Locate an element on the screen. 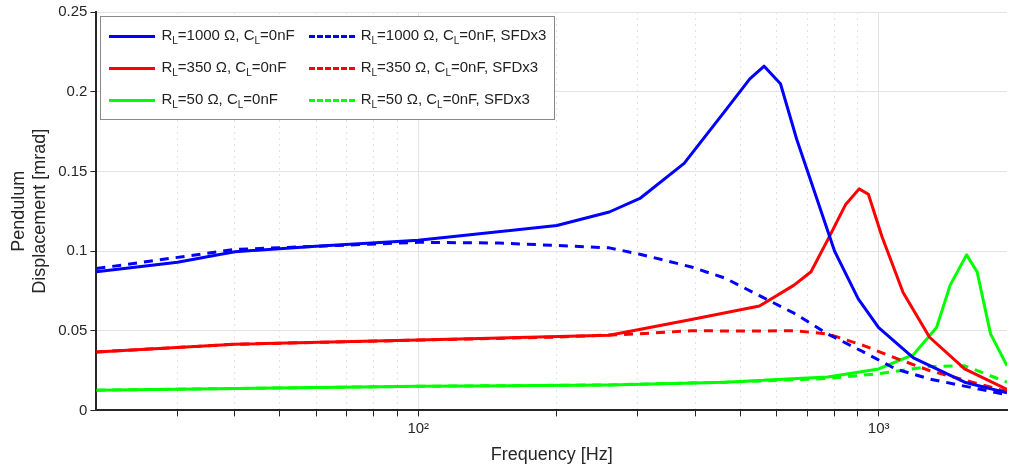 This screenshot has height=472, width=1011. x-axis-title: Frequency [Hz] is located at coordinates (551, 454).